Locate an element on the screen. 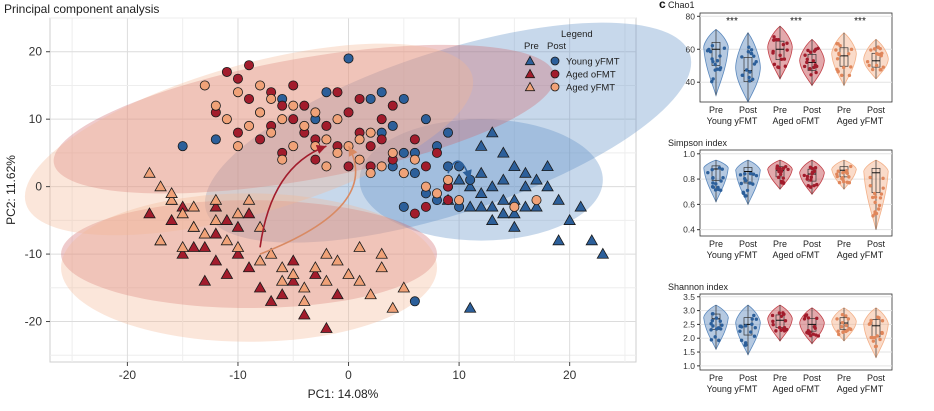 This screenshot has height=411, width=934. x-tick-label: 20 is located at coordinates (570, 375).